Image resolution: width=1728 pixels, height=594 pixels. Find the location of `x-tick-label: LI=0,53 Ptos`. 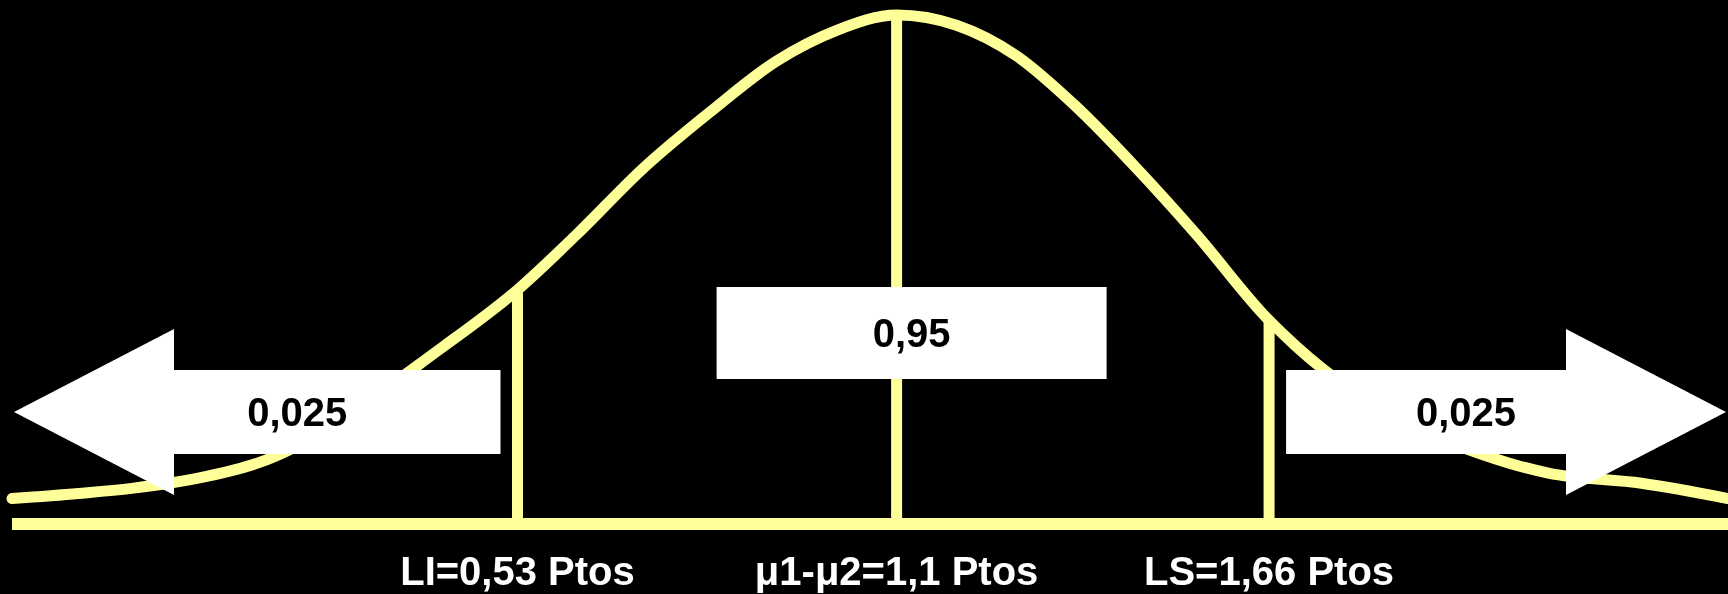

x-tick-label: LI=0,53 Ptos is located at coordinates (517, 571).